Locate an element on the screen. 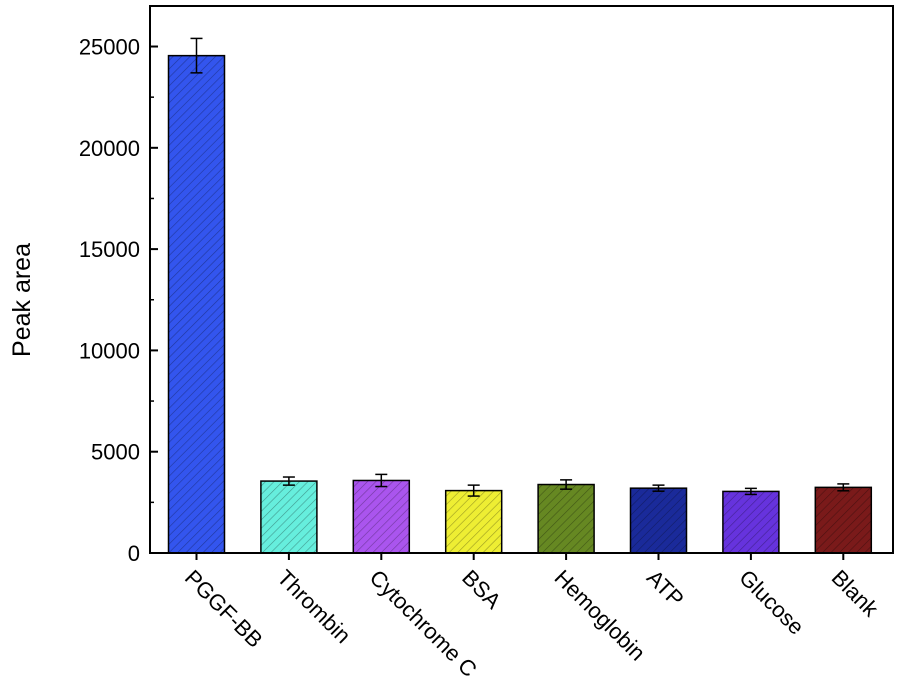  y-axis: 0 5000 10000 15000 20000 25000 is located at coordinates (118, 300).